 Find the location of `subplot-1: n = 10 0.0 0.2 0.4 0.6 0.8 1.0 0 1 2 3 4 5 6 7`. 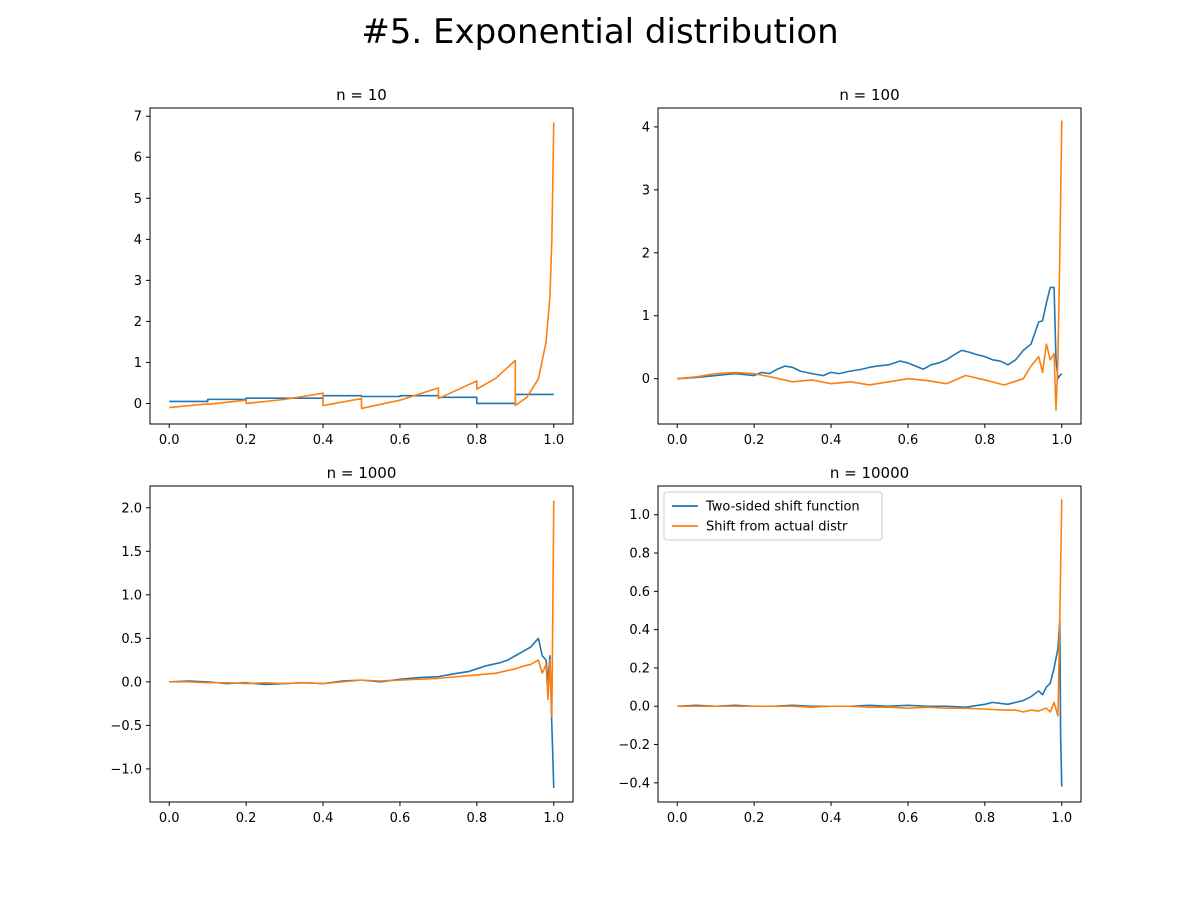

subplot-1: n = 10 0.0 0.2 0.4 0.6 0.8 1.0 0 1 2 3 4 5 6 7 is located at coordinates (354, 267).